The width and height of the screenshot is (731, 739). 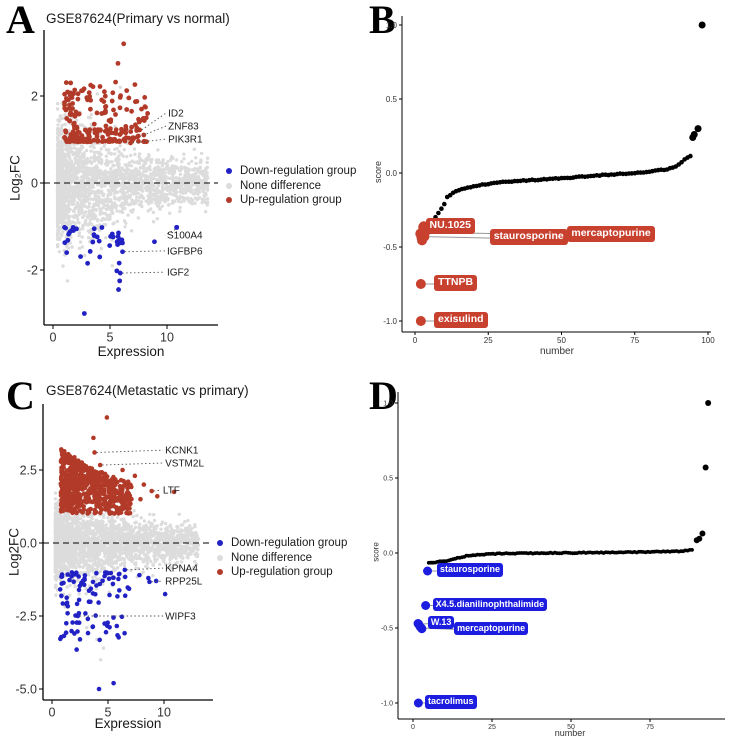 I want to click on svg-text: 5, so click(x=108, y=713).